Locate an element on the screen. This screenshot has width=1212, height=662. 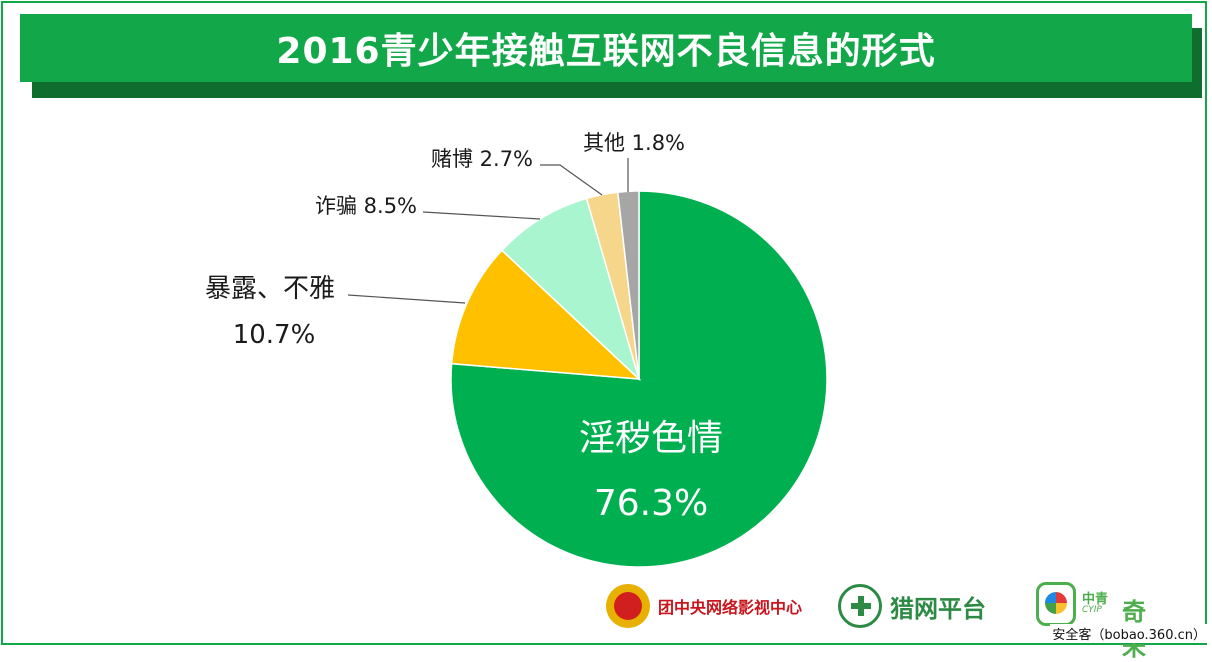
title-bar: 2016青少年接触互联网不良信息的形式 is located at coordinates (606, 48).